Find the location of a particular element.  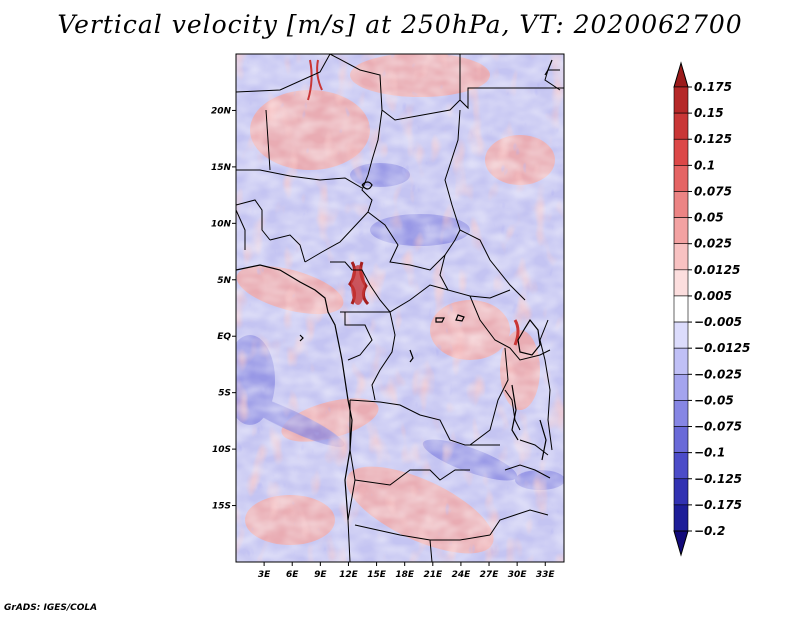

colorbar-bottom-arrow is located at coordinates (681, 543).